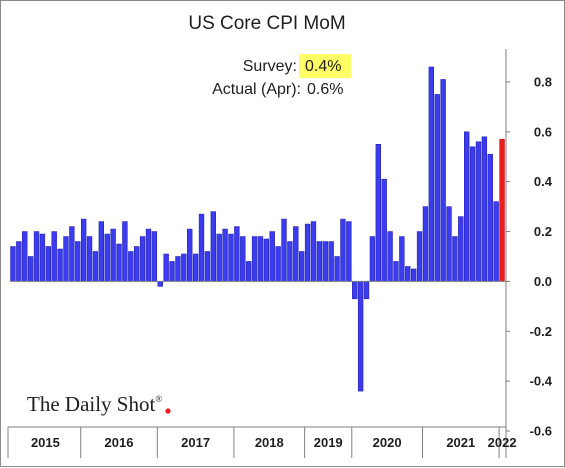 This screenshot has height=468, width=565. What do you see at coordinates (325, 89) in the screenshot?
I see `actual-value: 0.6%` at bounding box center [325, 89].